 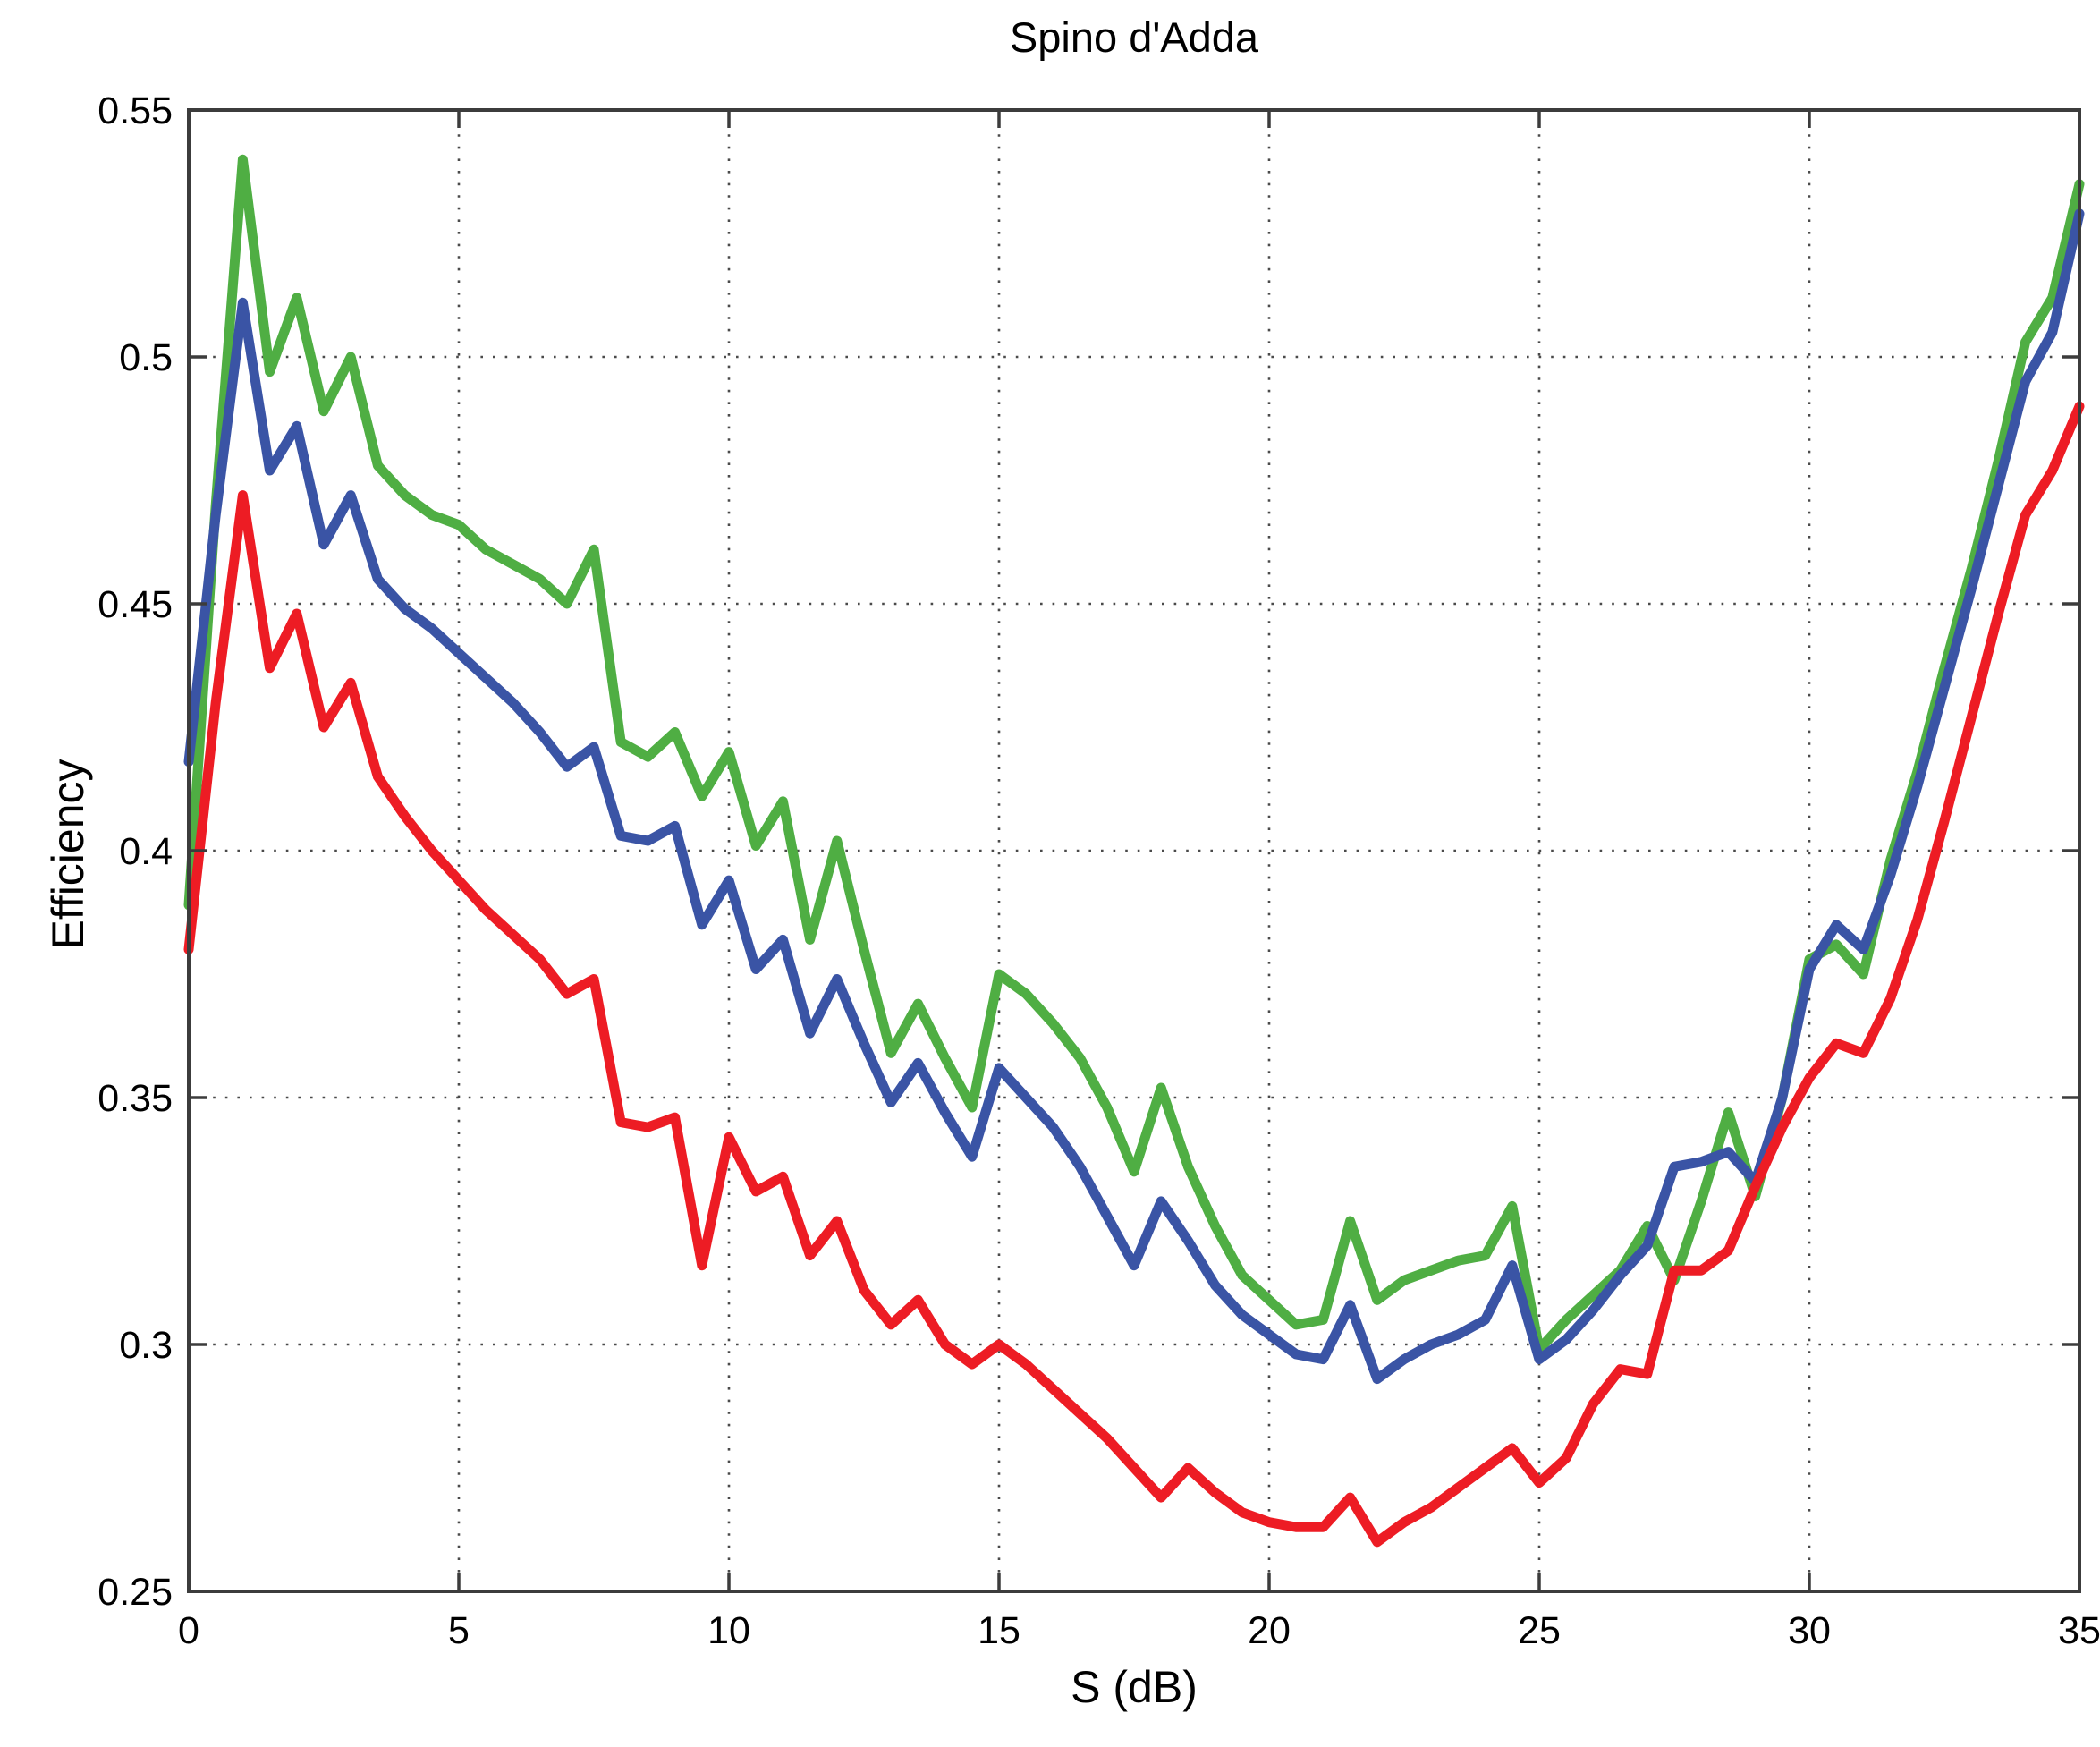 I want to click on y-tick-label: 0.4, so click(x=146, y=851).